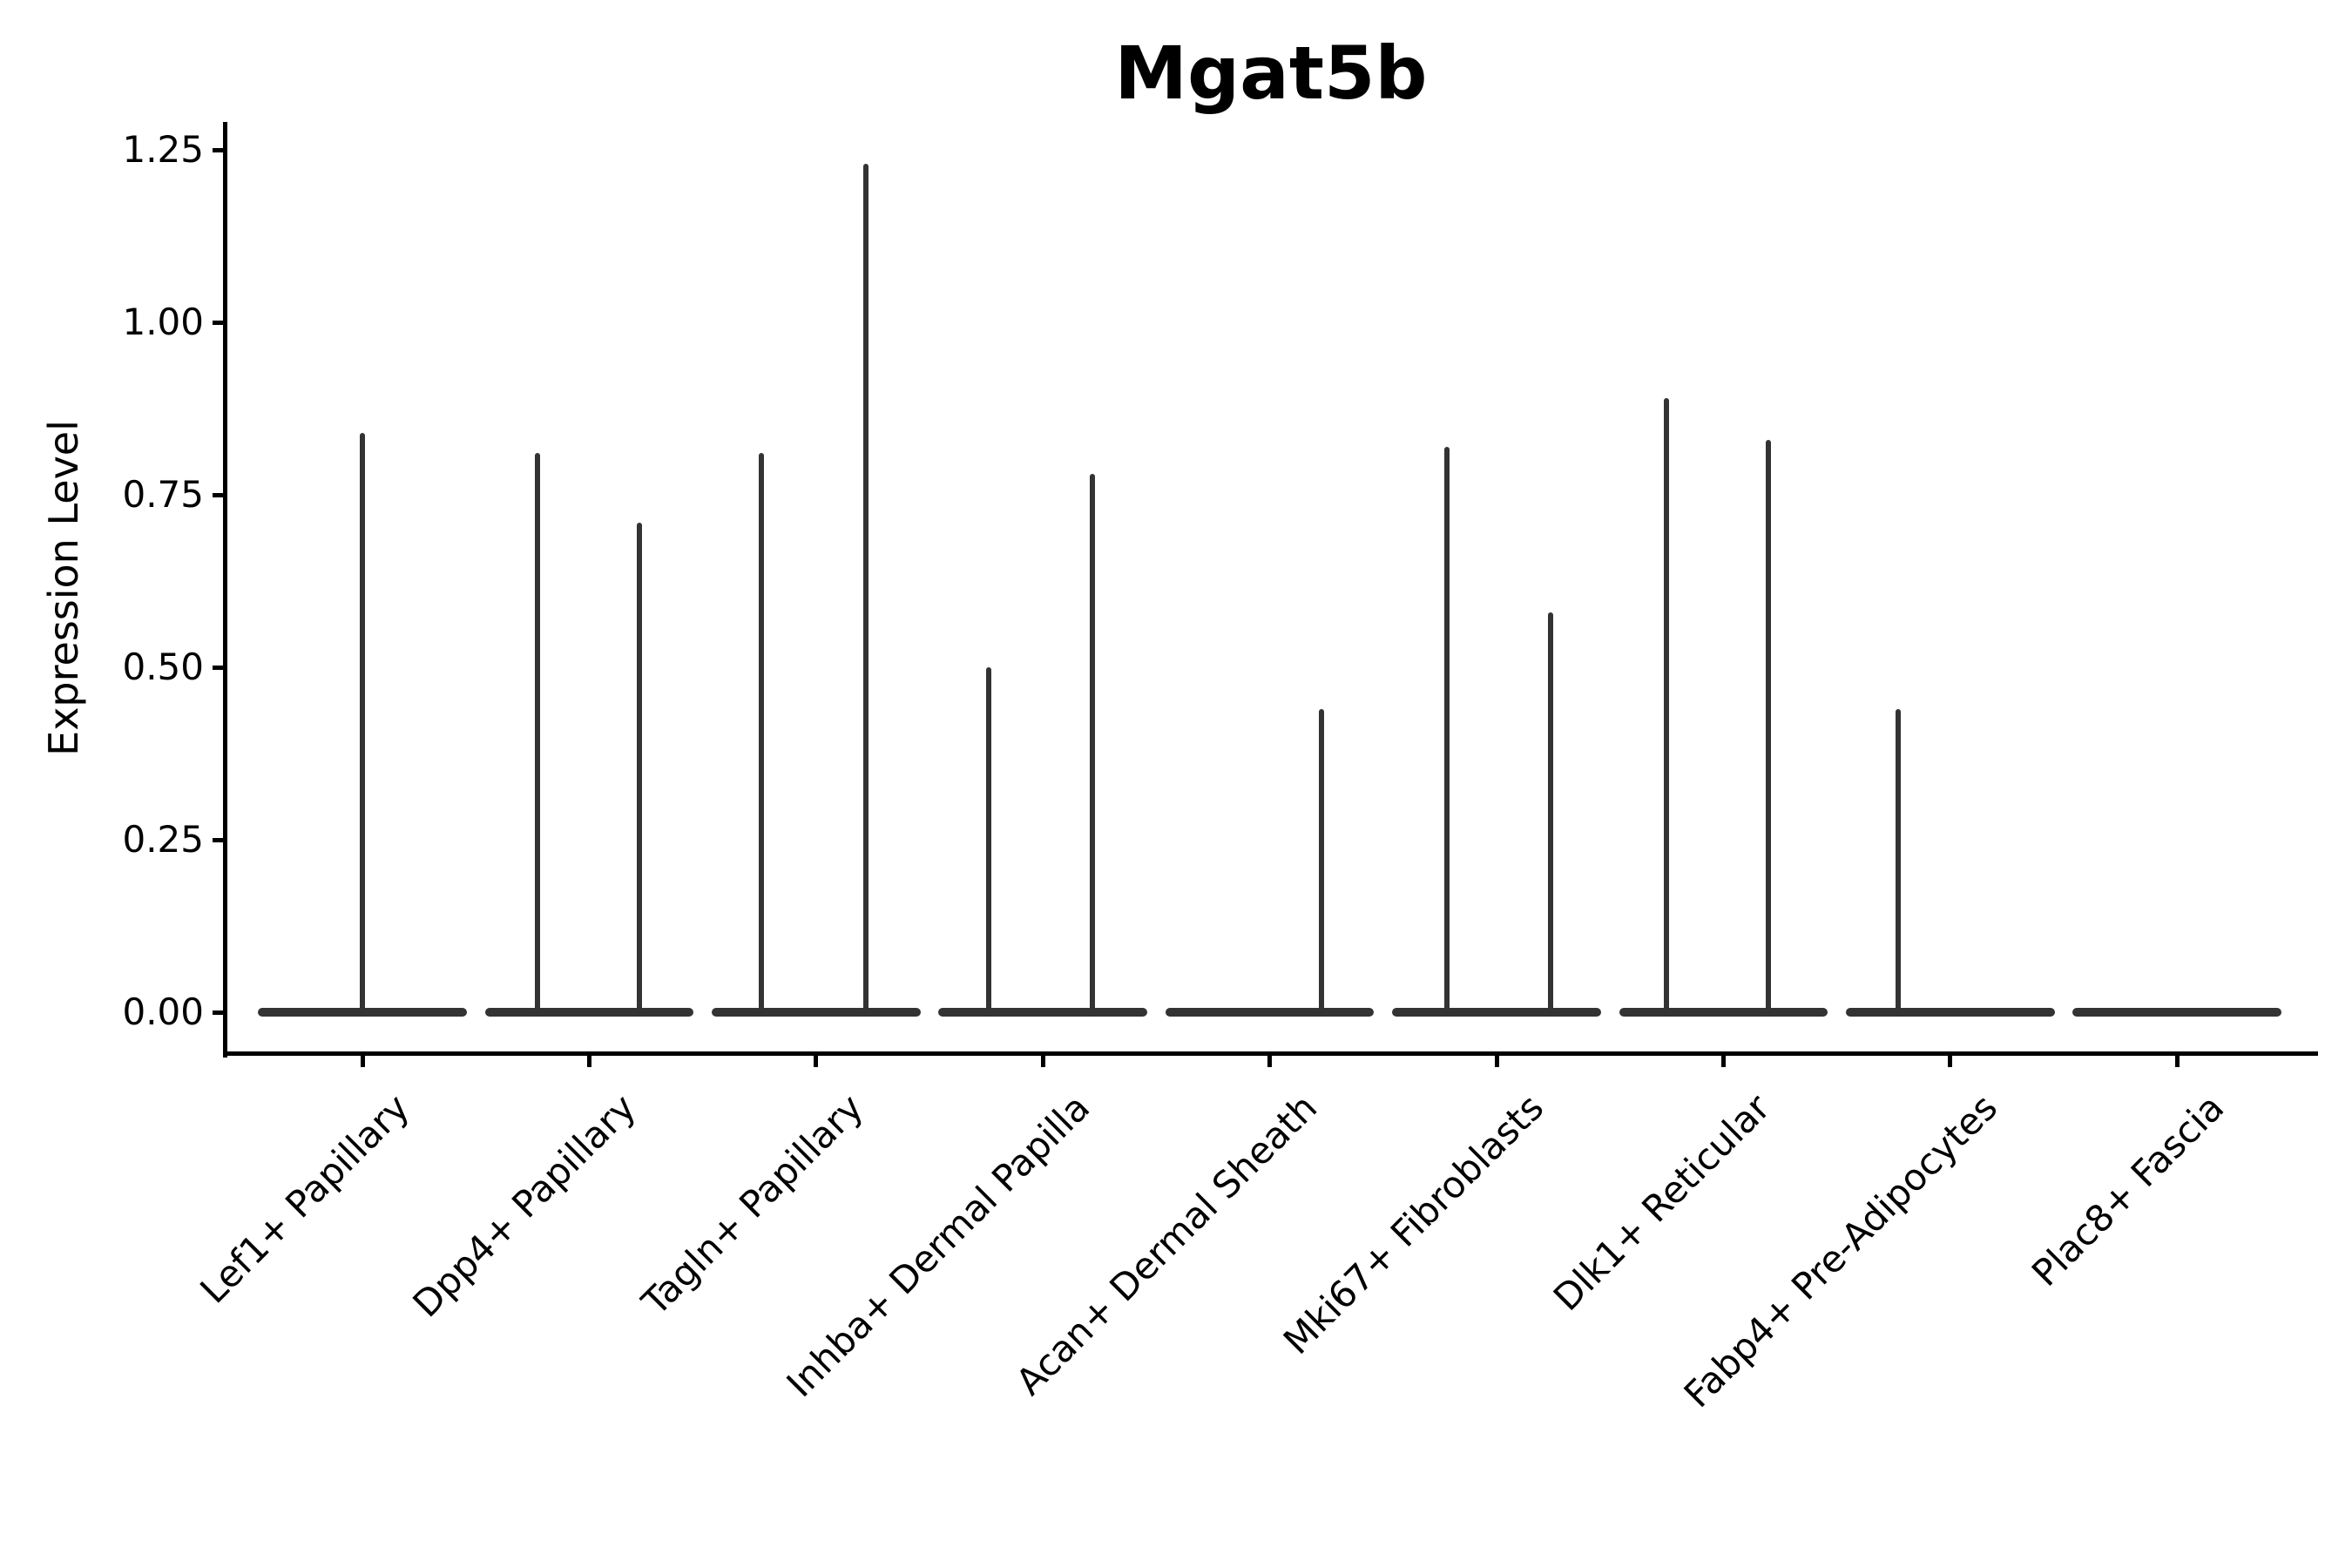  I want to click on chart-title: Mgat5b, so click(1271, 73).